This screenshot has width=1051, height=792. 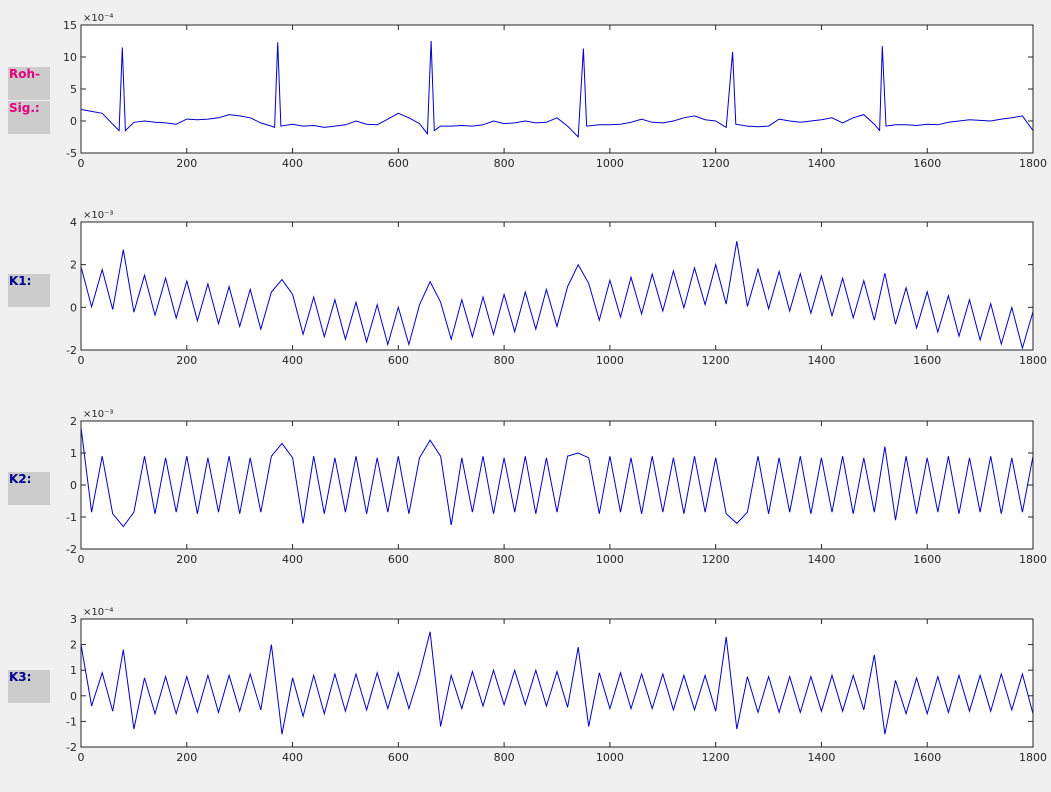 I want to click on y-tick-label: -5, so click(x=71, y=153).